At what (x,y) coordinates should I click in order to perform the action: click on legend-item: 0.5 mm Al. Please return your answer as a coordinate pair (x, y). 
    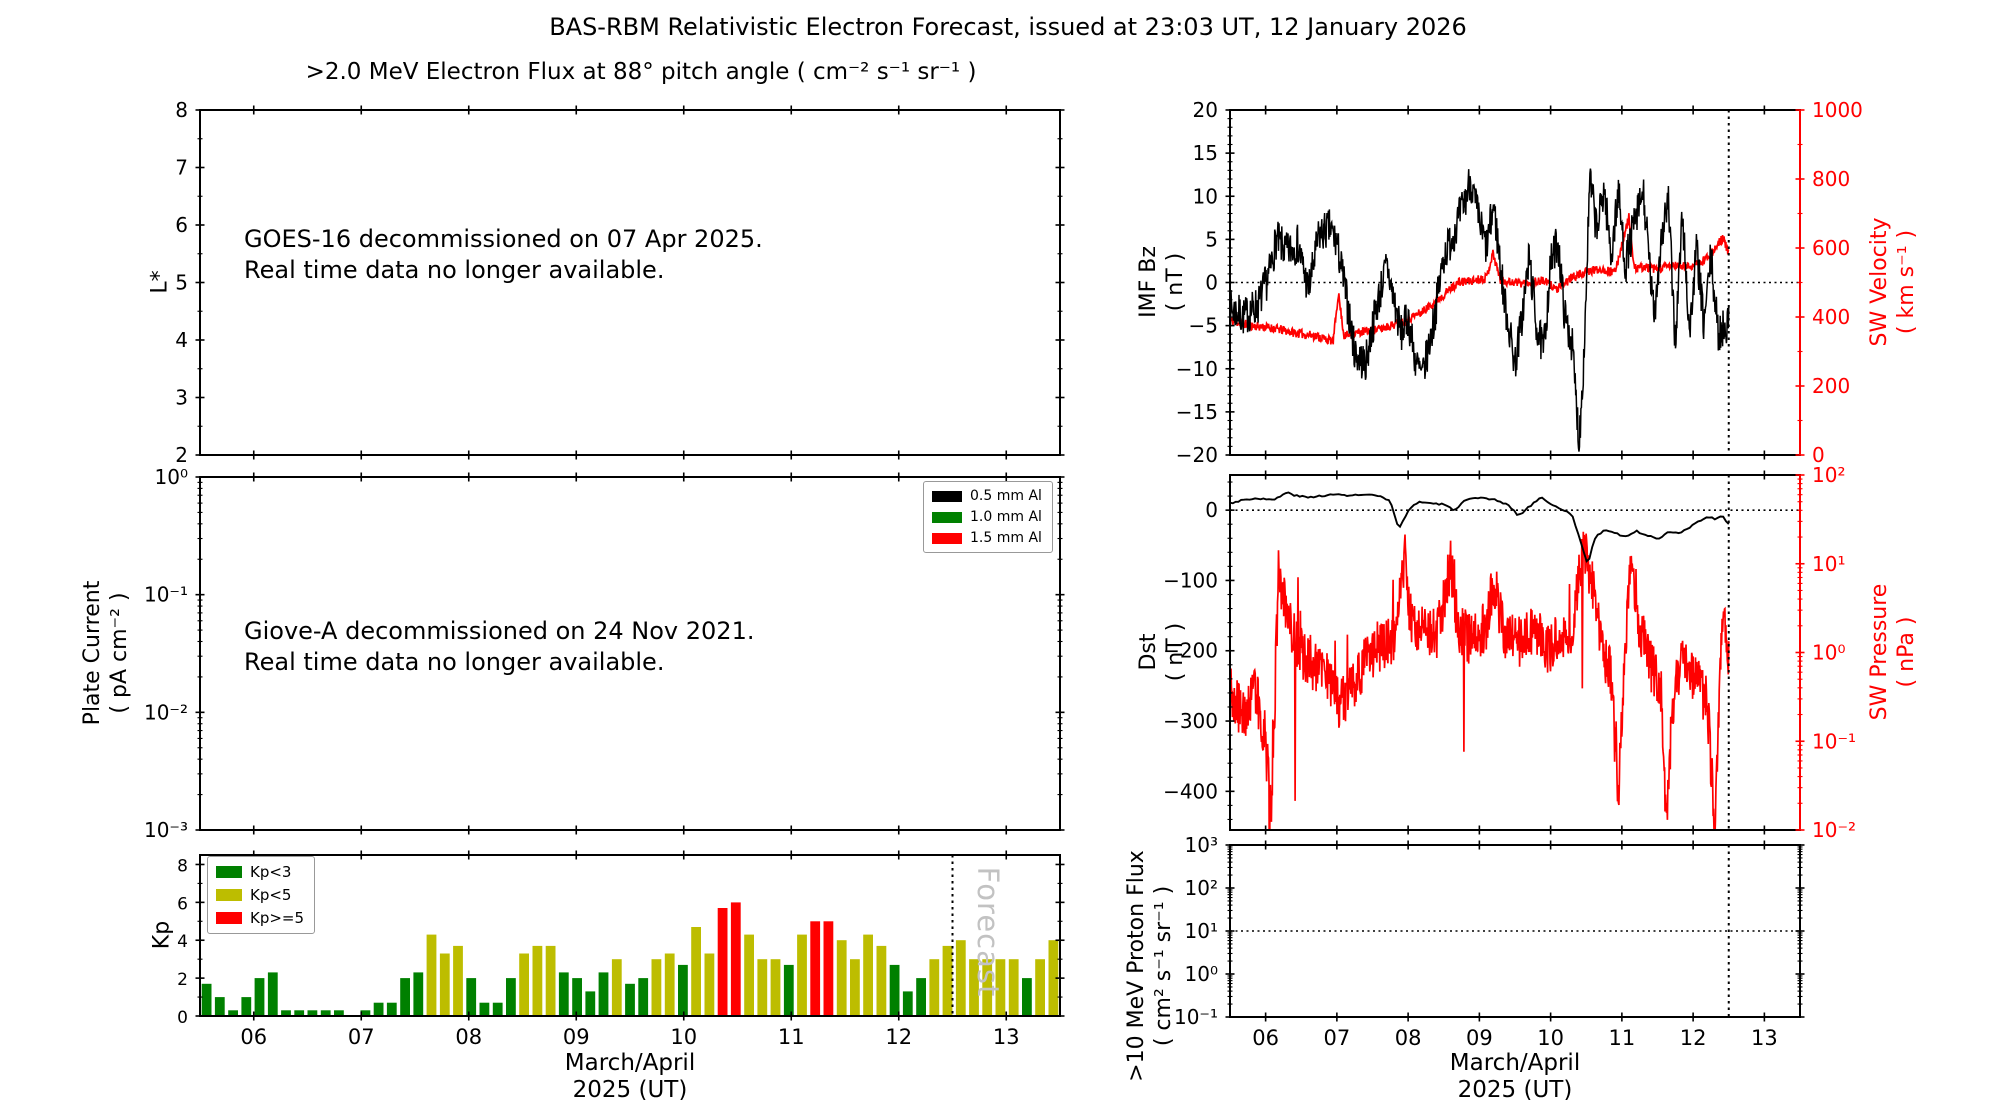
    Looking at the image, I should click on (987, 496).